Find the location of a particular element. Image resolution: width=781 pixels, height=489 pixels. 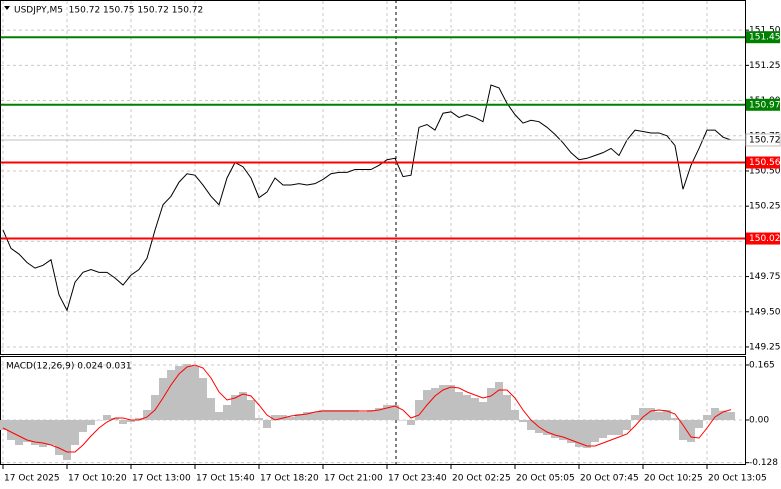

y-tick-label: 151.25 is located at coordinates (765, 66).